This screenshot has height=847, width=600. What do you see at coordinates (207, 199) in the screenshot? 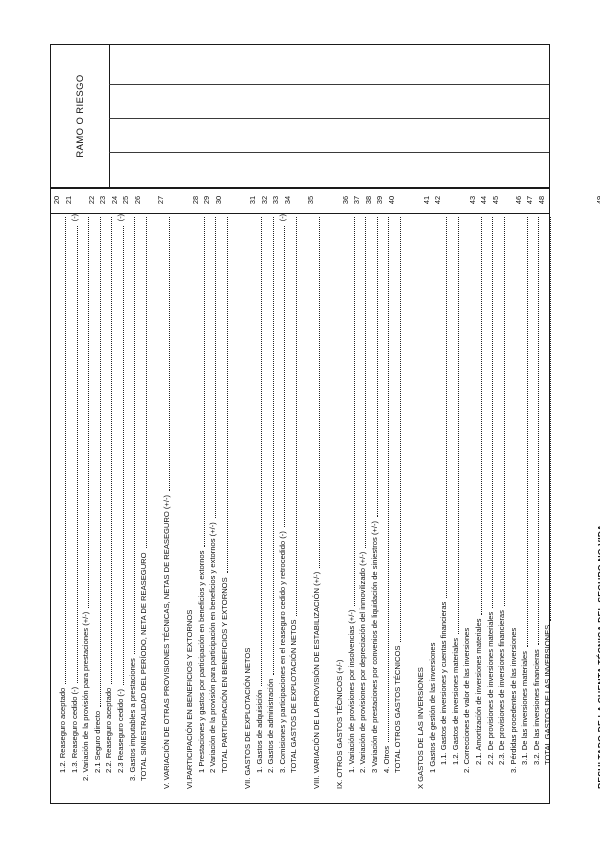
I see `line-number: 29` at bounding box center [207, 199].